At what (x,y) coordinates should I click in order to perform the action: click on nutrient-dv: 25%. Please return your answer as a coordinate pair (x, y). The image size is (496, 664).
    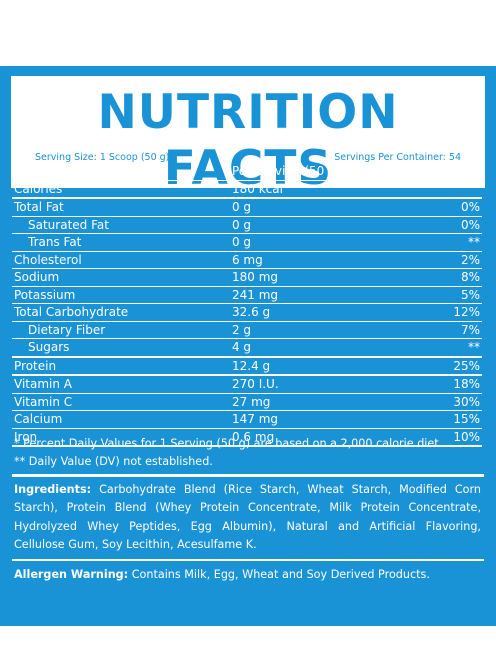
    Looking at the image, I should click on (441, 366).